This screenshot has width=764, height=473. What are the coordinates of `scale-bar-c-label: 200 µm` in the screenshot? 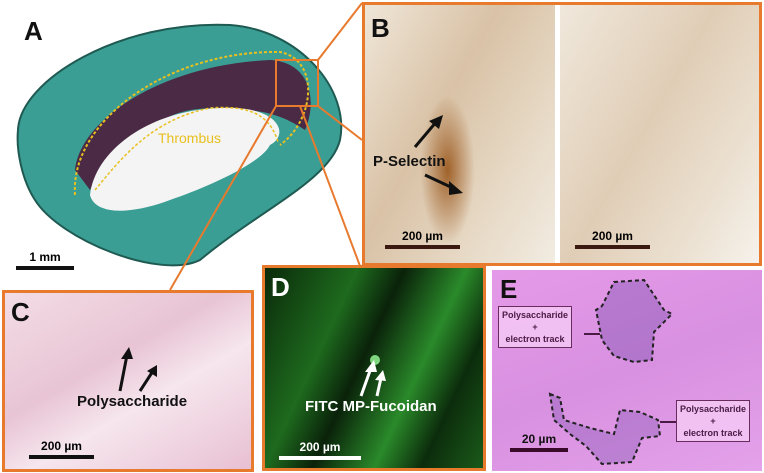 It's located at (61, 446).